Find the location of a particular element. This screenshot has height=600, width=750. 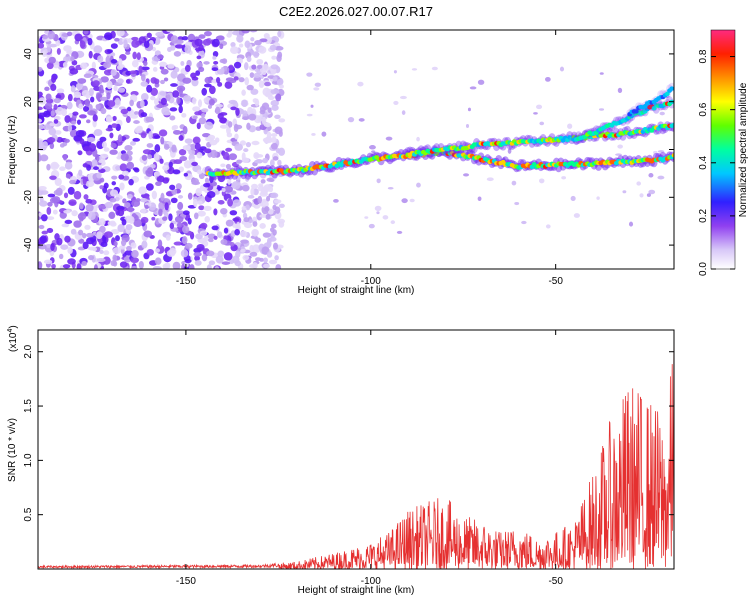

bottom-x-tick-label: -50 is located at coordinates (555, 581).